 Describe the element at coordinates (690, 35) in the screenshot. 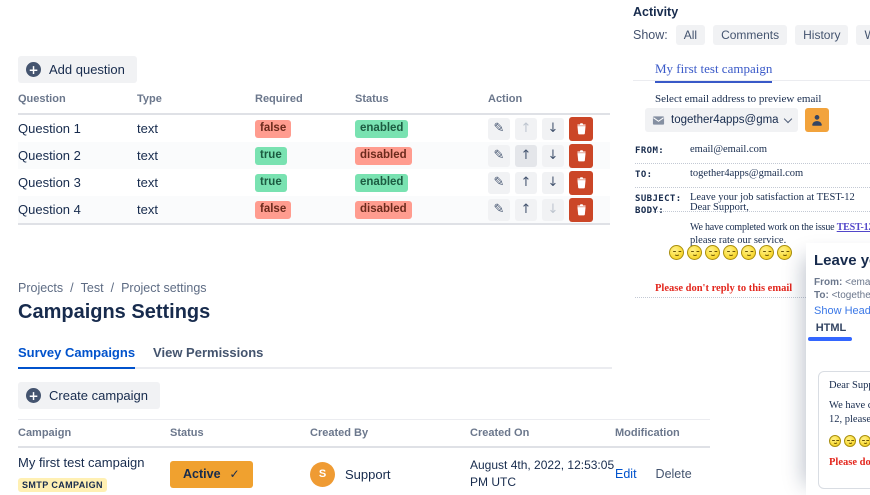

I see `filter-all: All` at that location.